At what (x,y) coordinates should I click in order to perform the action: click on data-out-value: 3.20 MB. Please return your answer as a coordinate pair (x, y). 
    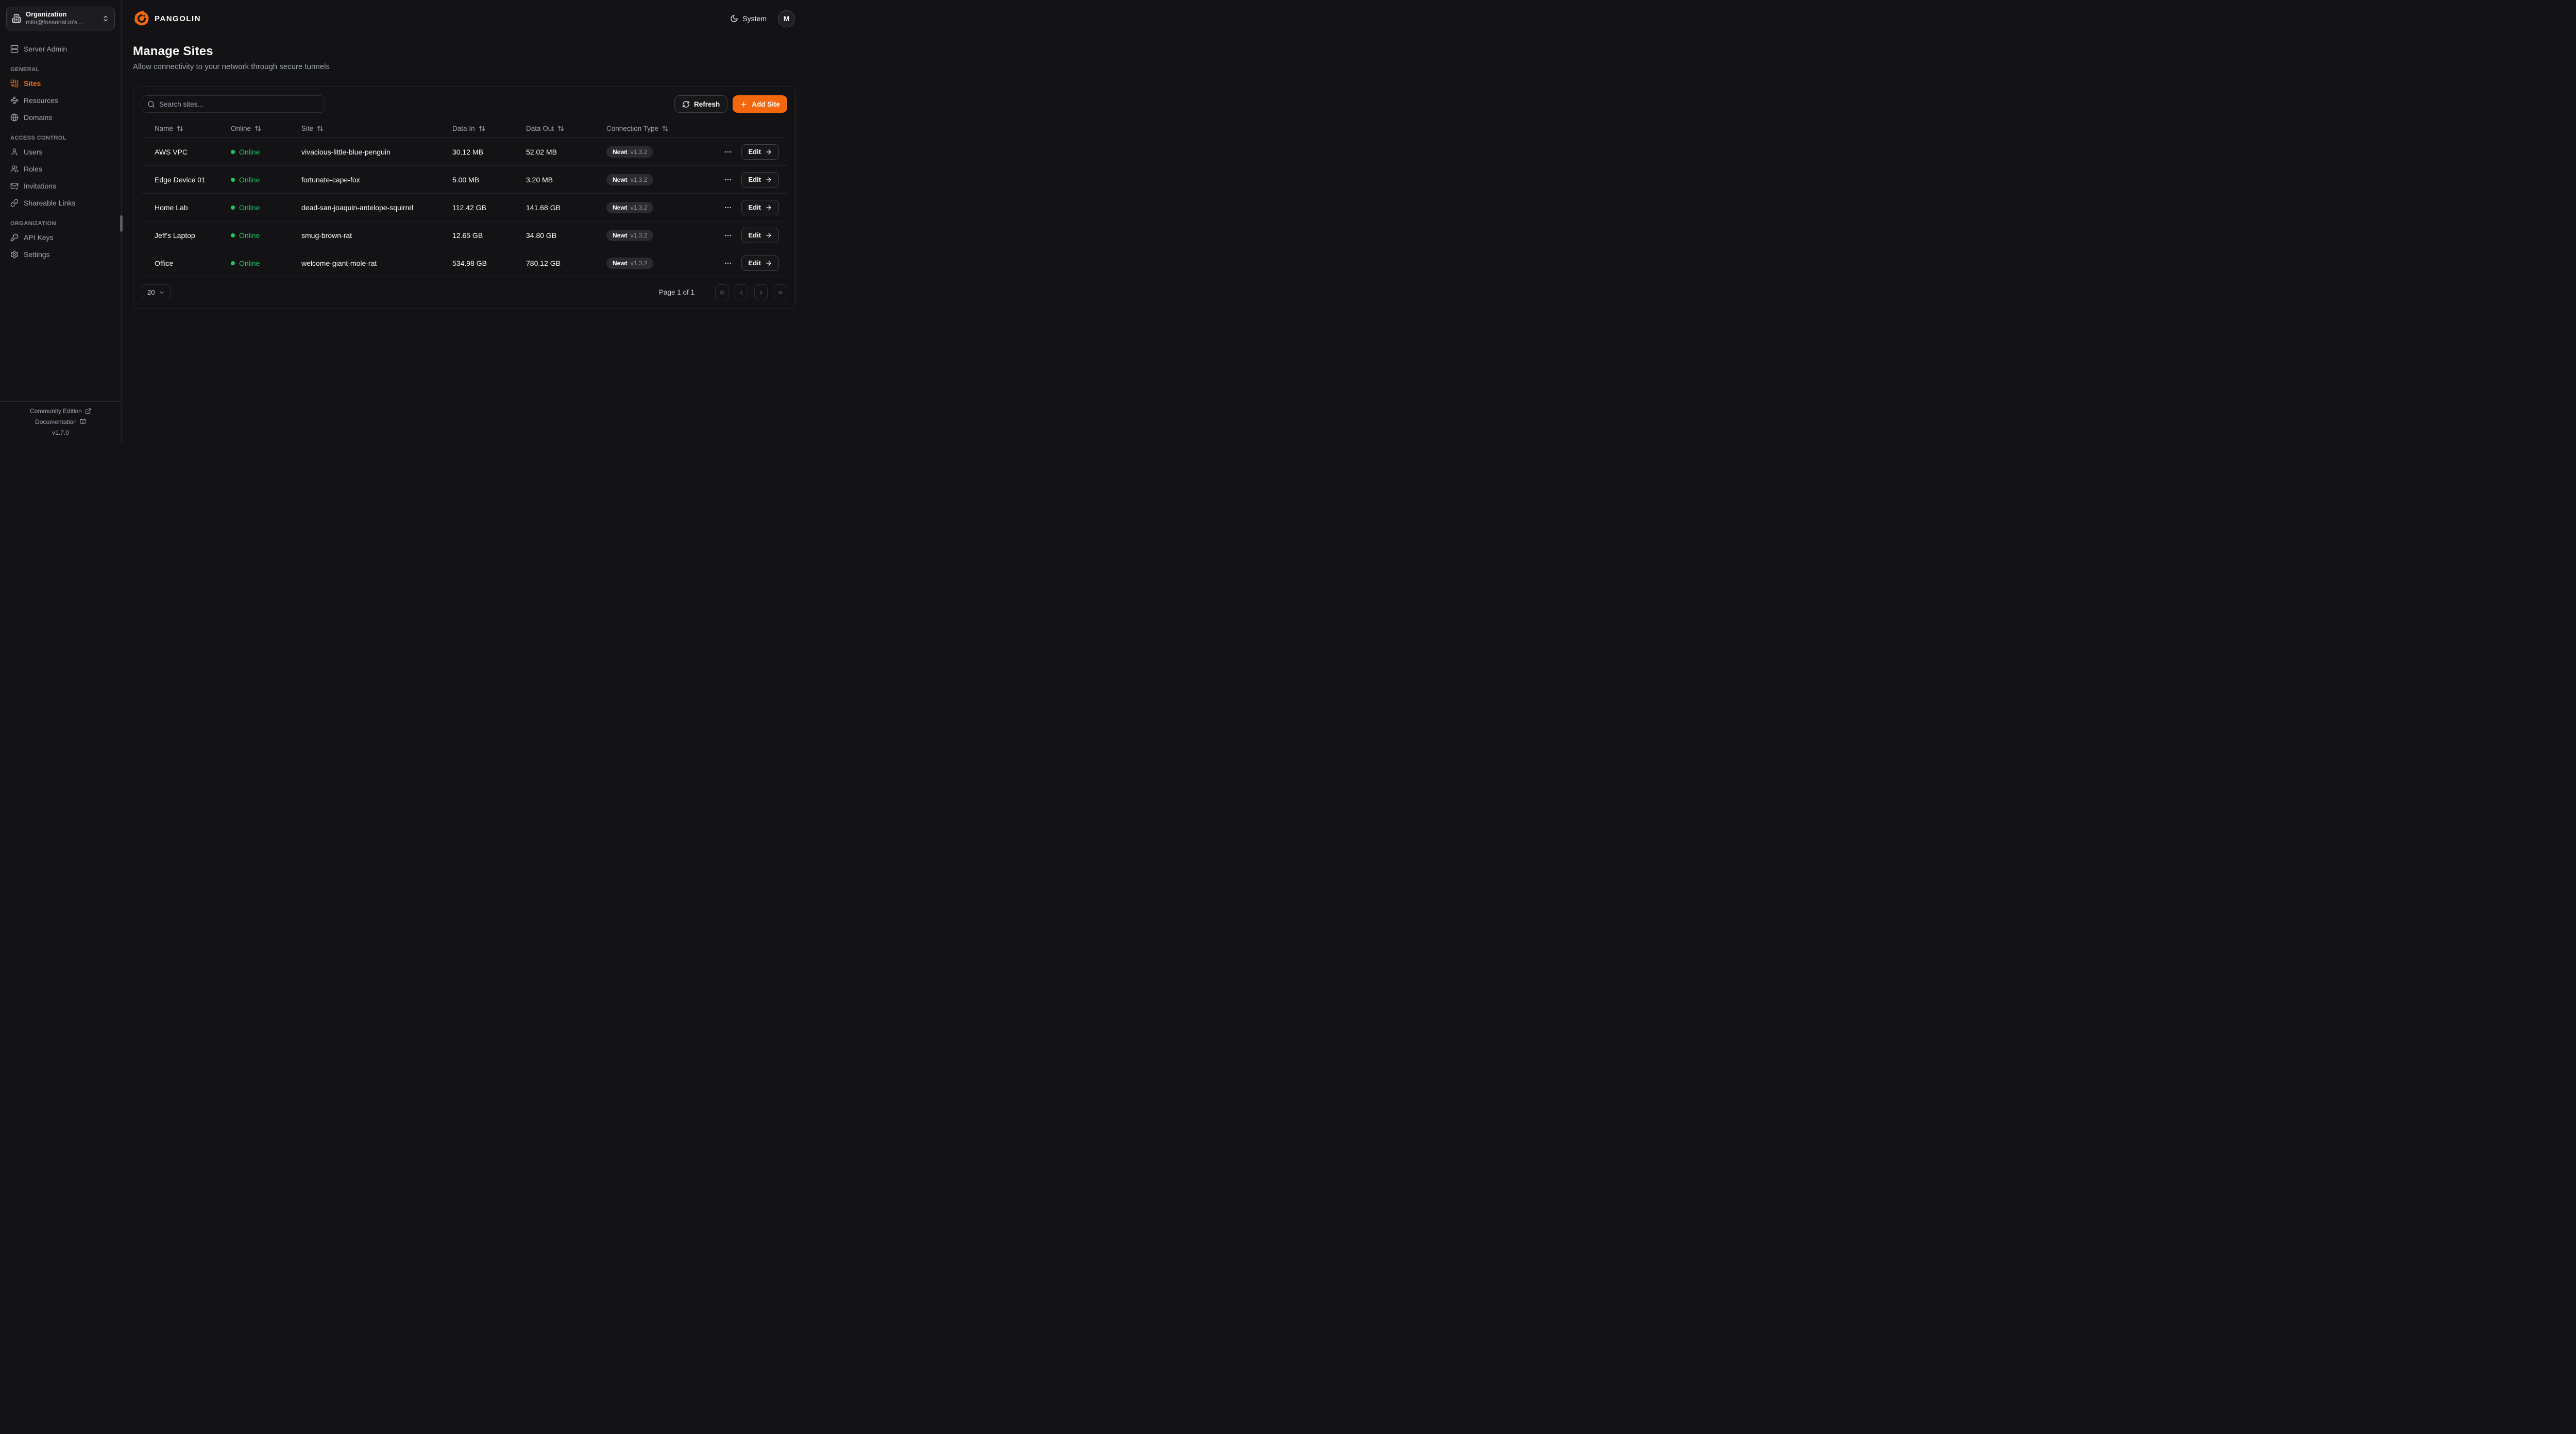
    Looking at the image, I should click on (539, 179).